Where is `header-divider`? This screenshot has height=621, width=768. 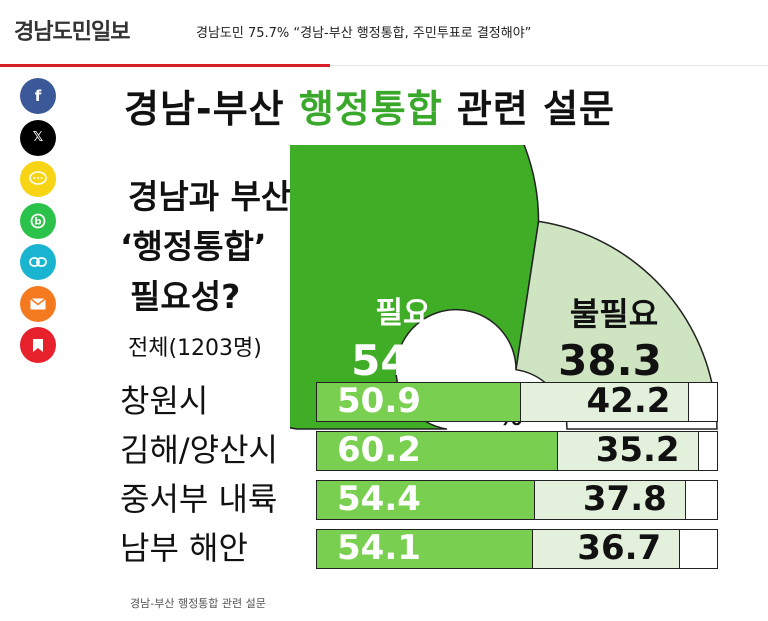 header-divider is located at coordinates (549, 65).